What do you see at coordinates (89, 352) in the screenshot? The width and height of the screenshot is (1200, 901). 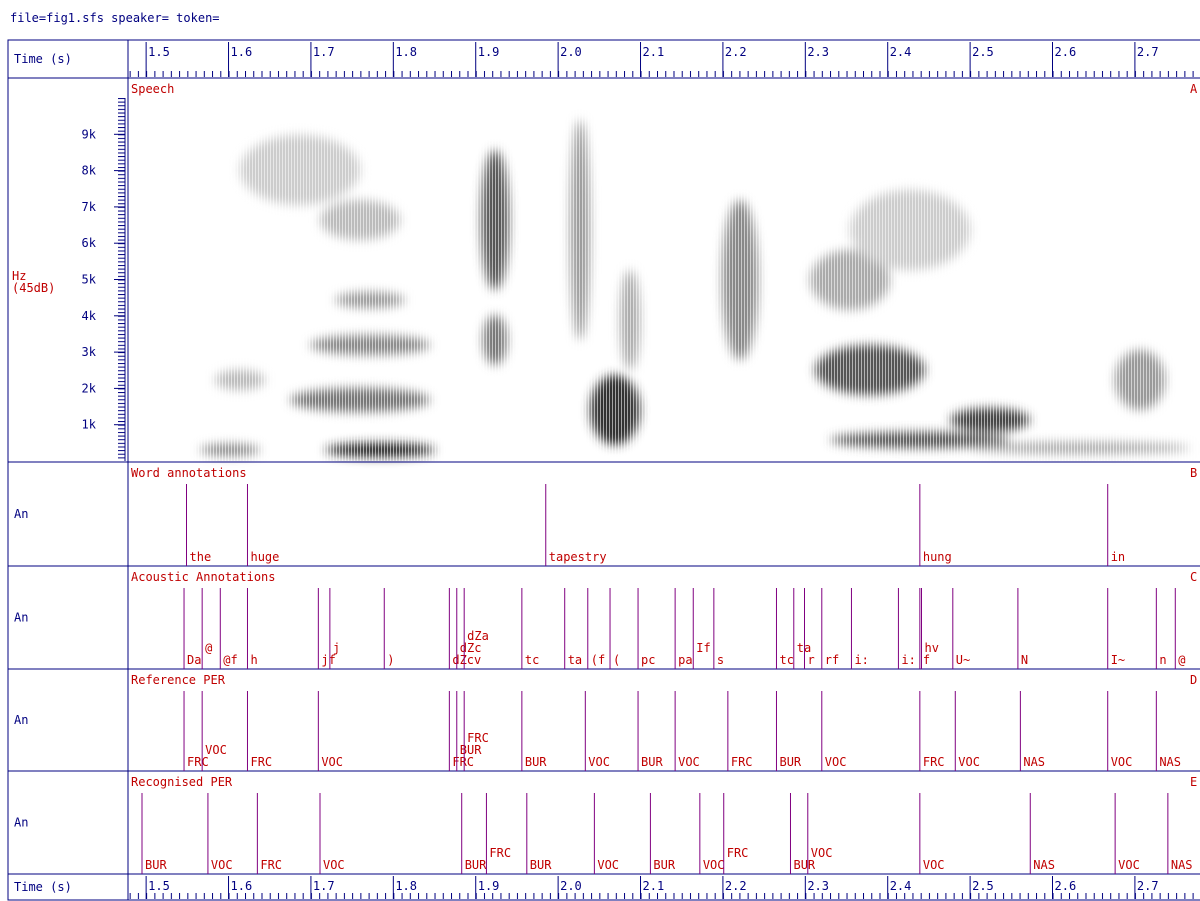 I see `freq-tick-label: 3k` at bounding box center [89, 352].